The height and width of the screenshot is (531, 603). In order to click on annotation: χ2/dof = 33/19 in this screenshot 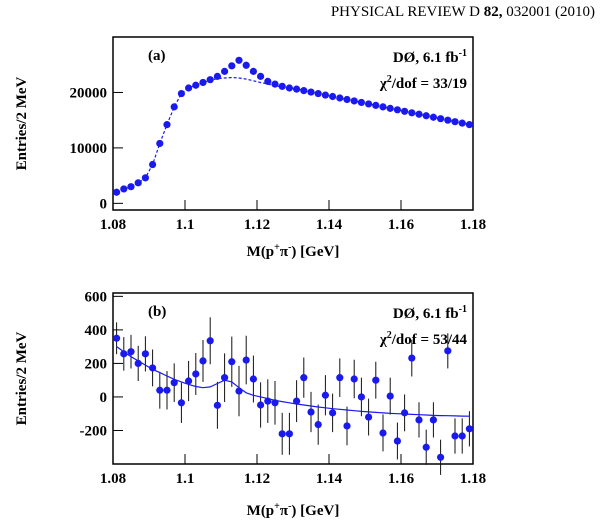, I will do `click(423, 83)`.